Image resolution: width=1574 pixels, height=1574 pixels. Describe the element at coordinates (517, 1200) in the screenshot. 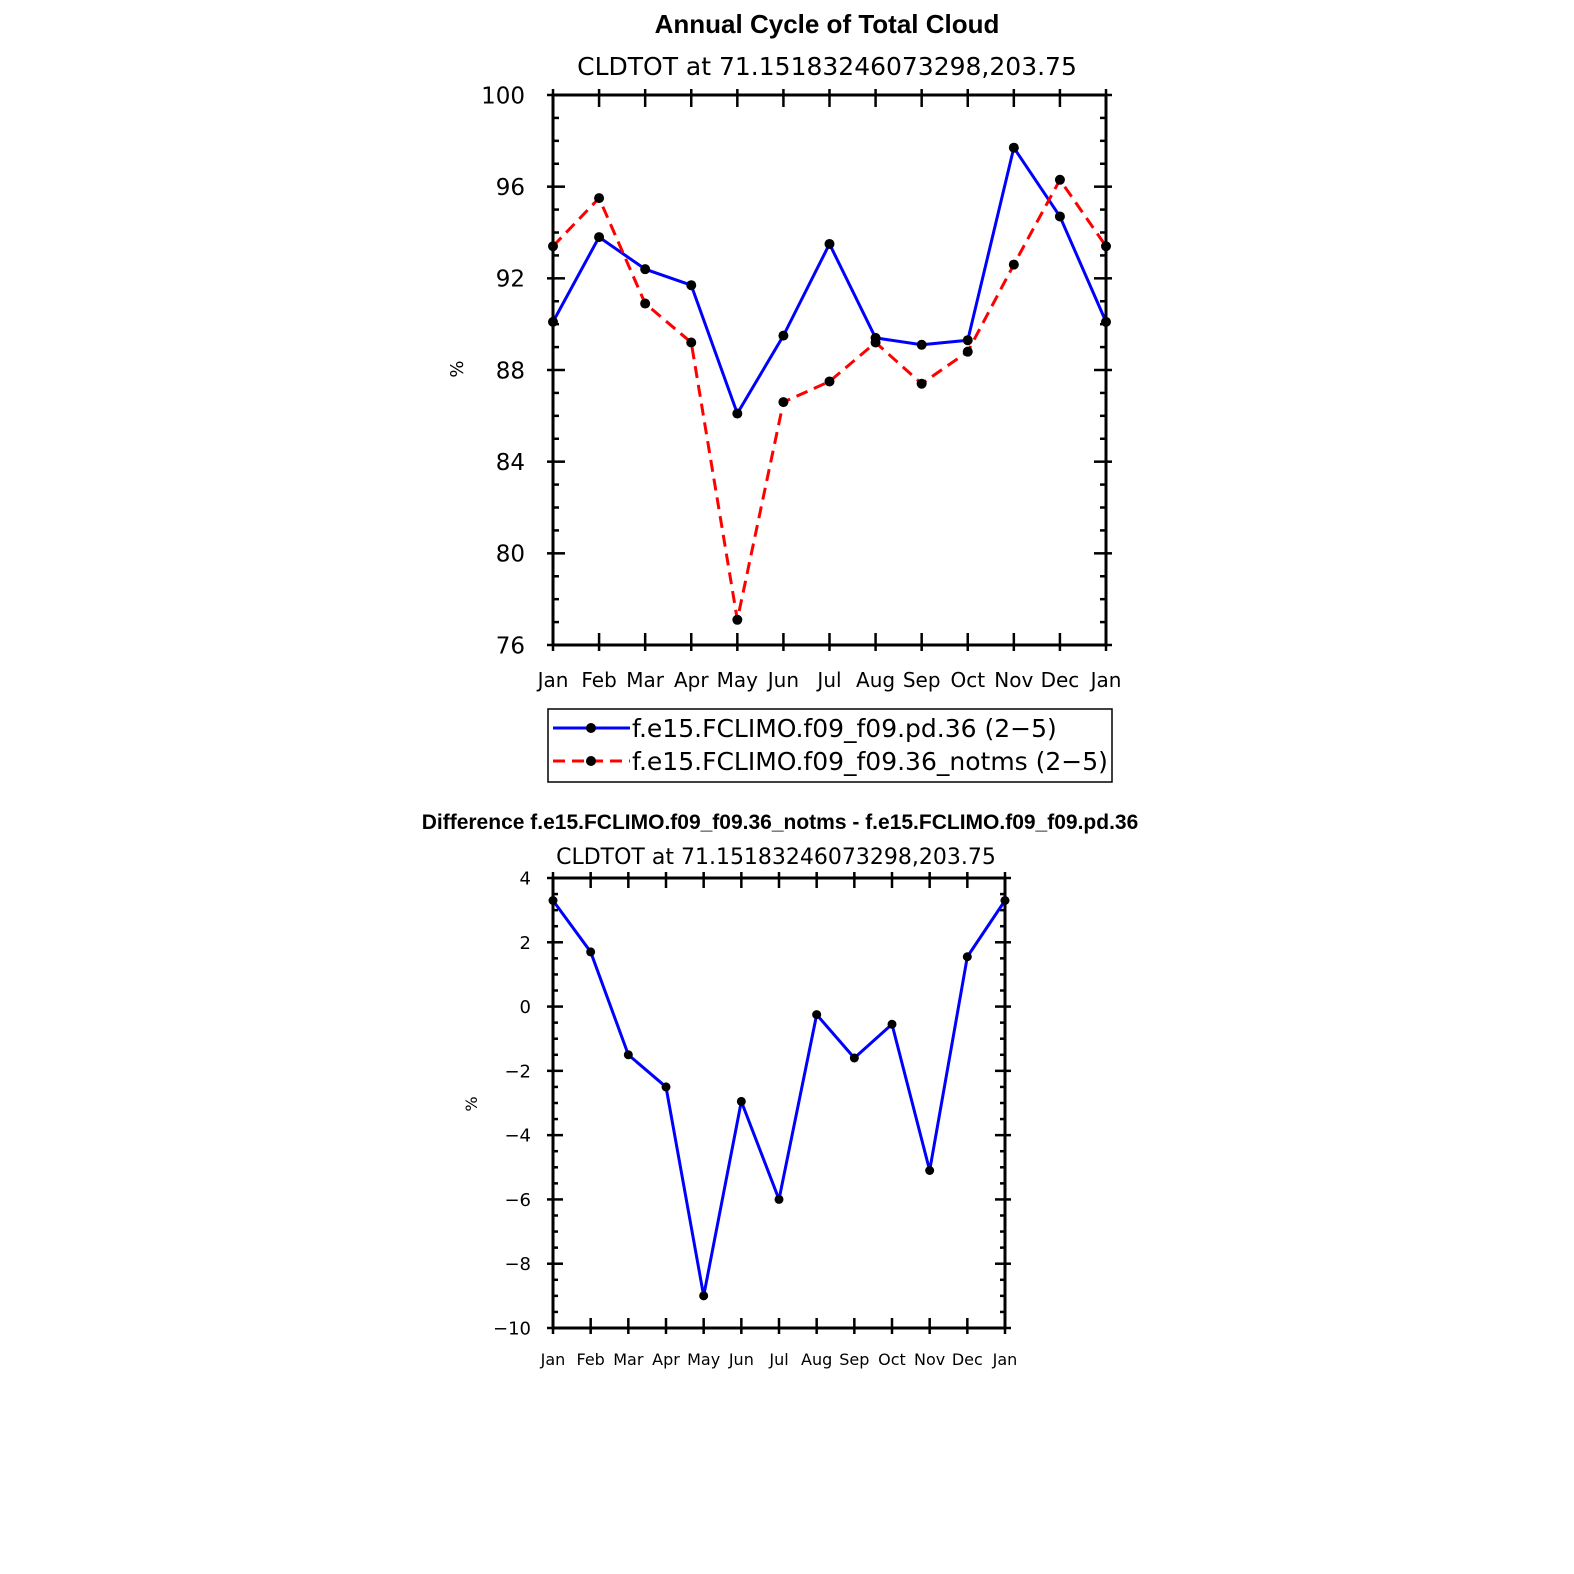

I see `y-tick-label: −6` at that location.